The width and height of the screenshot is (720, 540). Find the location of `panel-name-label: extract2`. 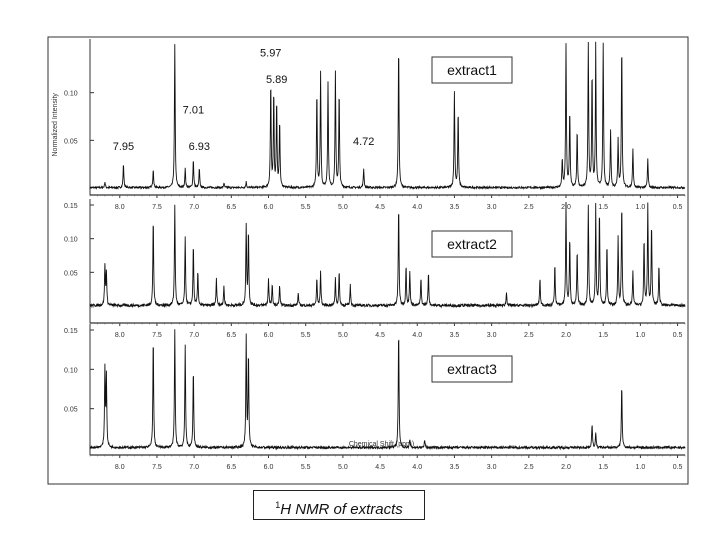

panel-name-label: extract2 is located at coordinates (472, 244).